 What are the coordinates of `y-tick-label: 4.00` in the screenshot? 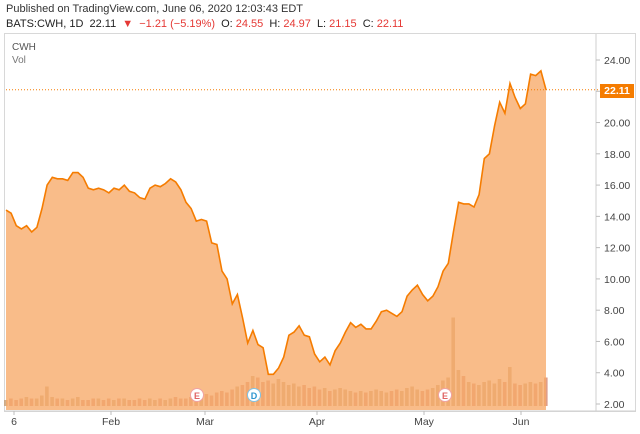 It's located at (614, 374).